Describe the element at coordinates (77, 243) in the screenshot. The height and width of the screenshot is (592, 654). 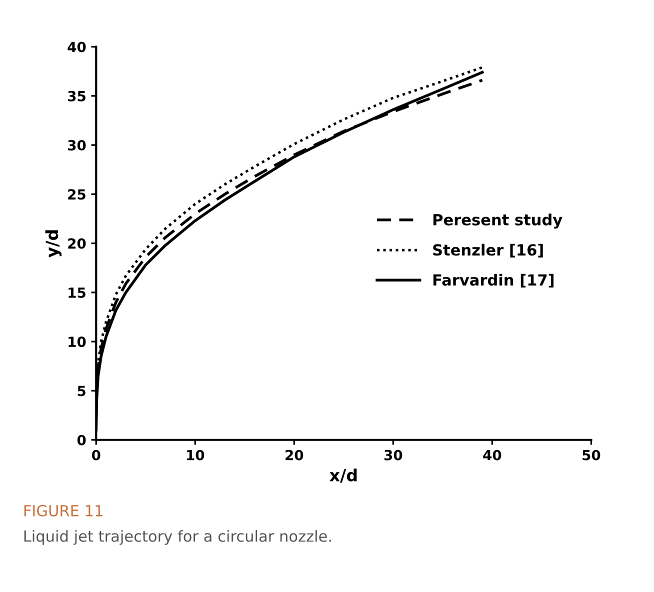
I see `y-tick-label: 20` at that location.